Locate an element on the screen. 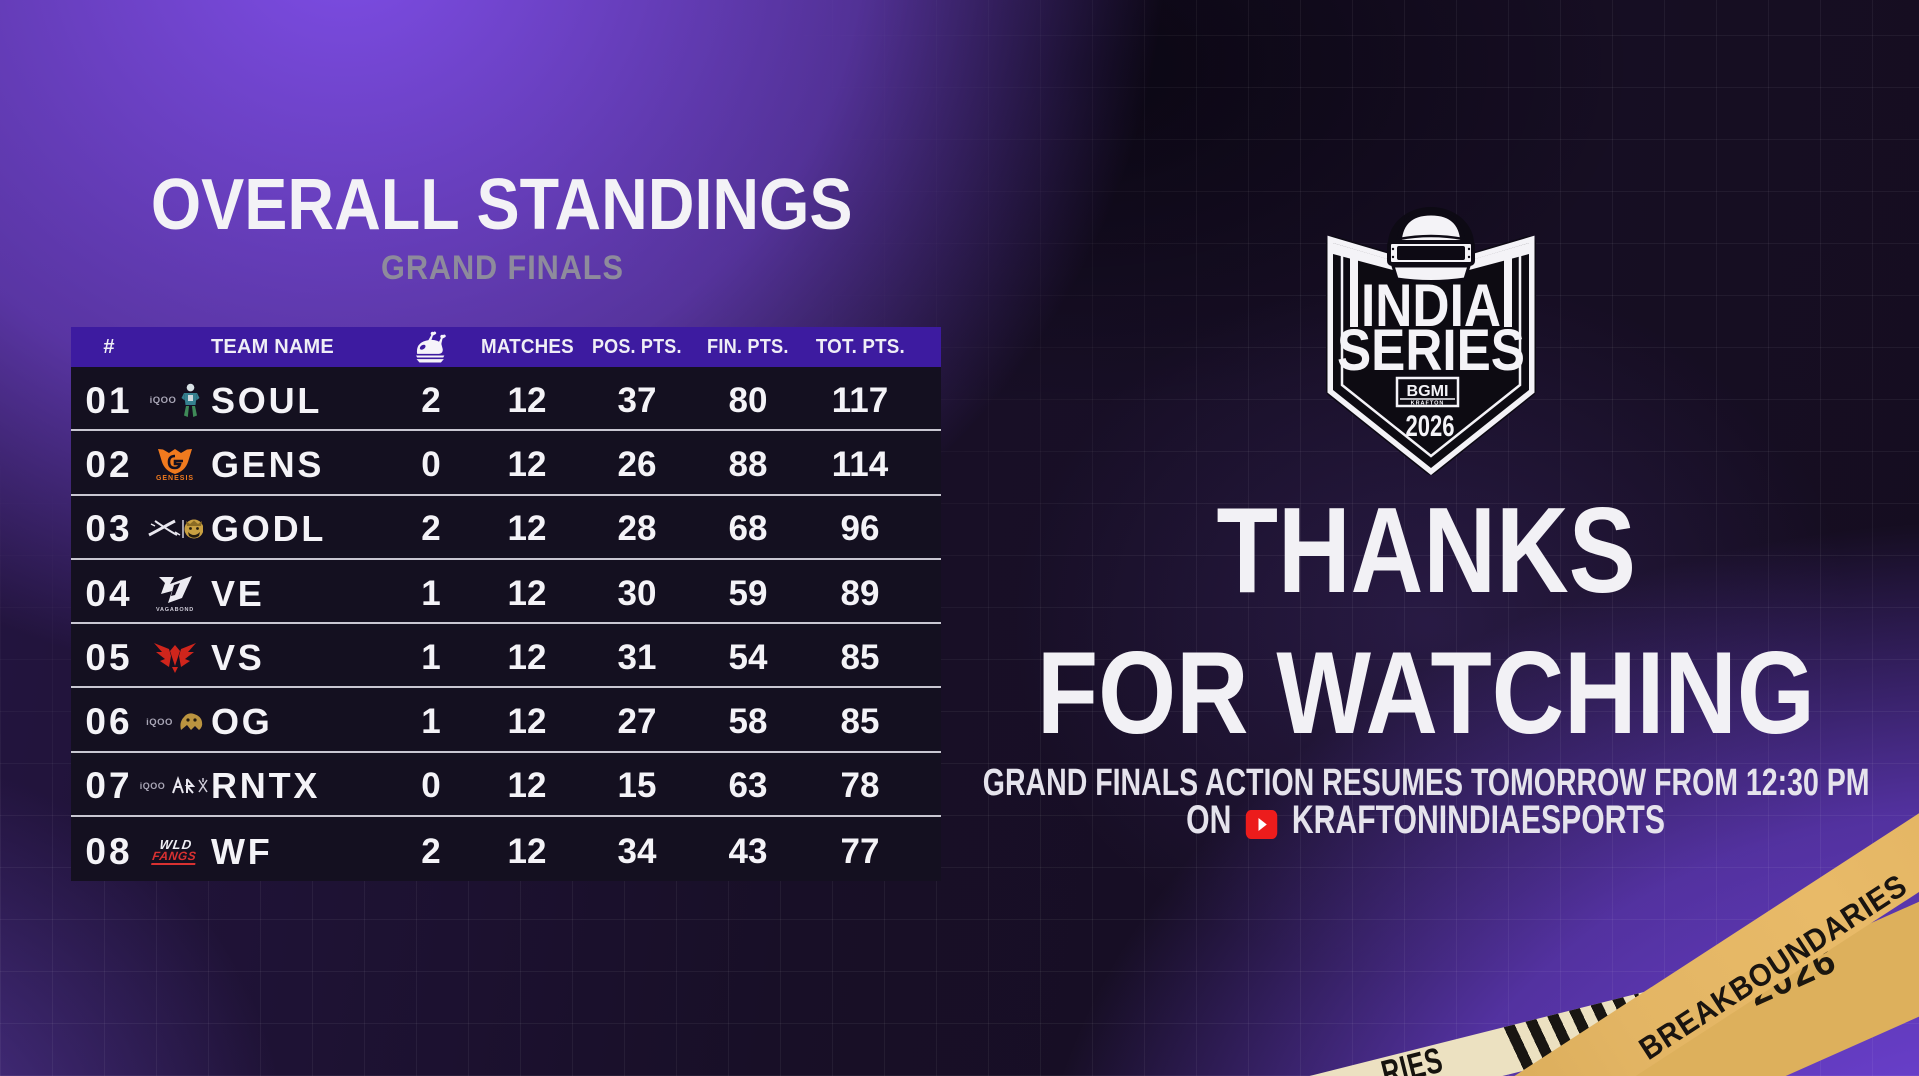  svg-text: SERIES is located at coordinates (1431, 350).